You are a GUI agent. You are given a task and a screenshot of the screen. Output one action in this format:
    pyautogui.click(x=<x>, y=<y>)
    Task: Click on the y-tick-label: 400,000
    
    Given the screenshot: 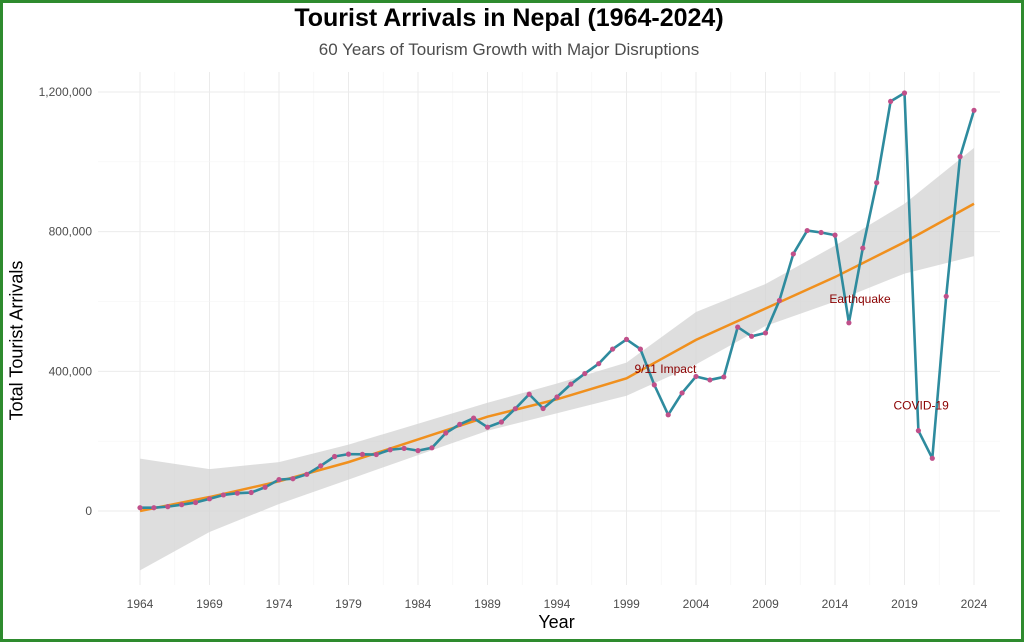 What is the action you would take?
    pyautogui.click(x=71, y=371)
    